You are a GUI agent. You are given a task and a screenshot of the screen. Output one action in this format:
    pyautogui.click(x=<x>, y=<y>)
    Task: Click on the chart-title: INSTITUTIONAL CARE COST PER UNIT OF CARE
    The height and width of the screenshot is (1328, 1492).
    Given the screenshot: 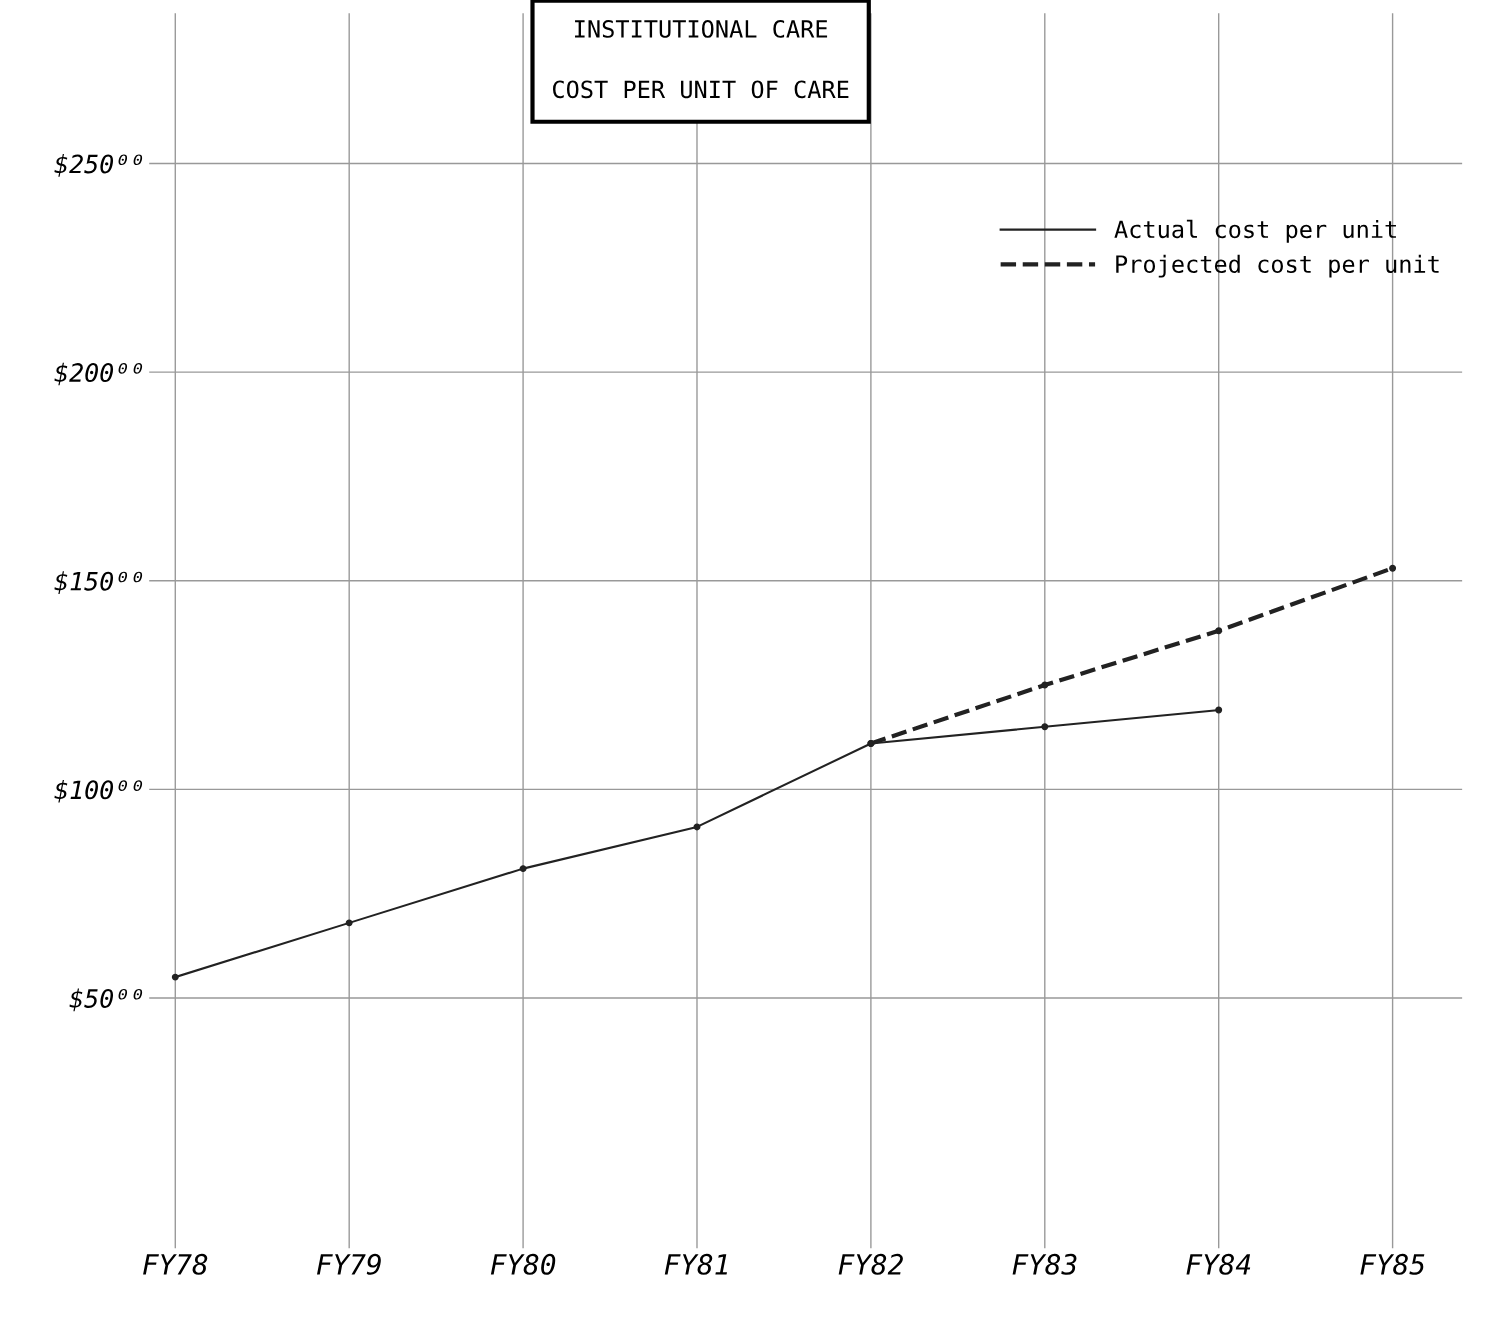 What is the action you would take?
    pyautogui.click(x=700, y=59)
    